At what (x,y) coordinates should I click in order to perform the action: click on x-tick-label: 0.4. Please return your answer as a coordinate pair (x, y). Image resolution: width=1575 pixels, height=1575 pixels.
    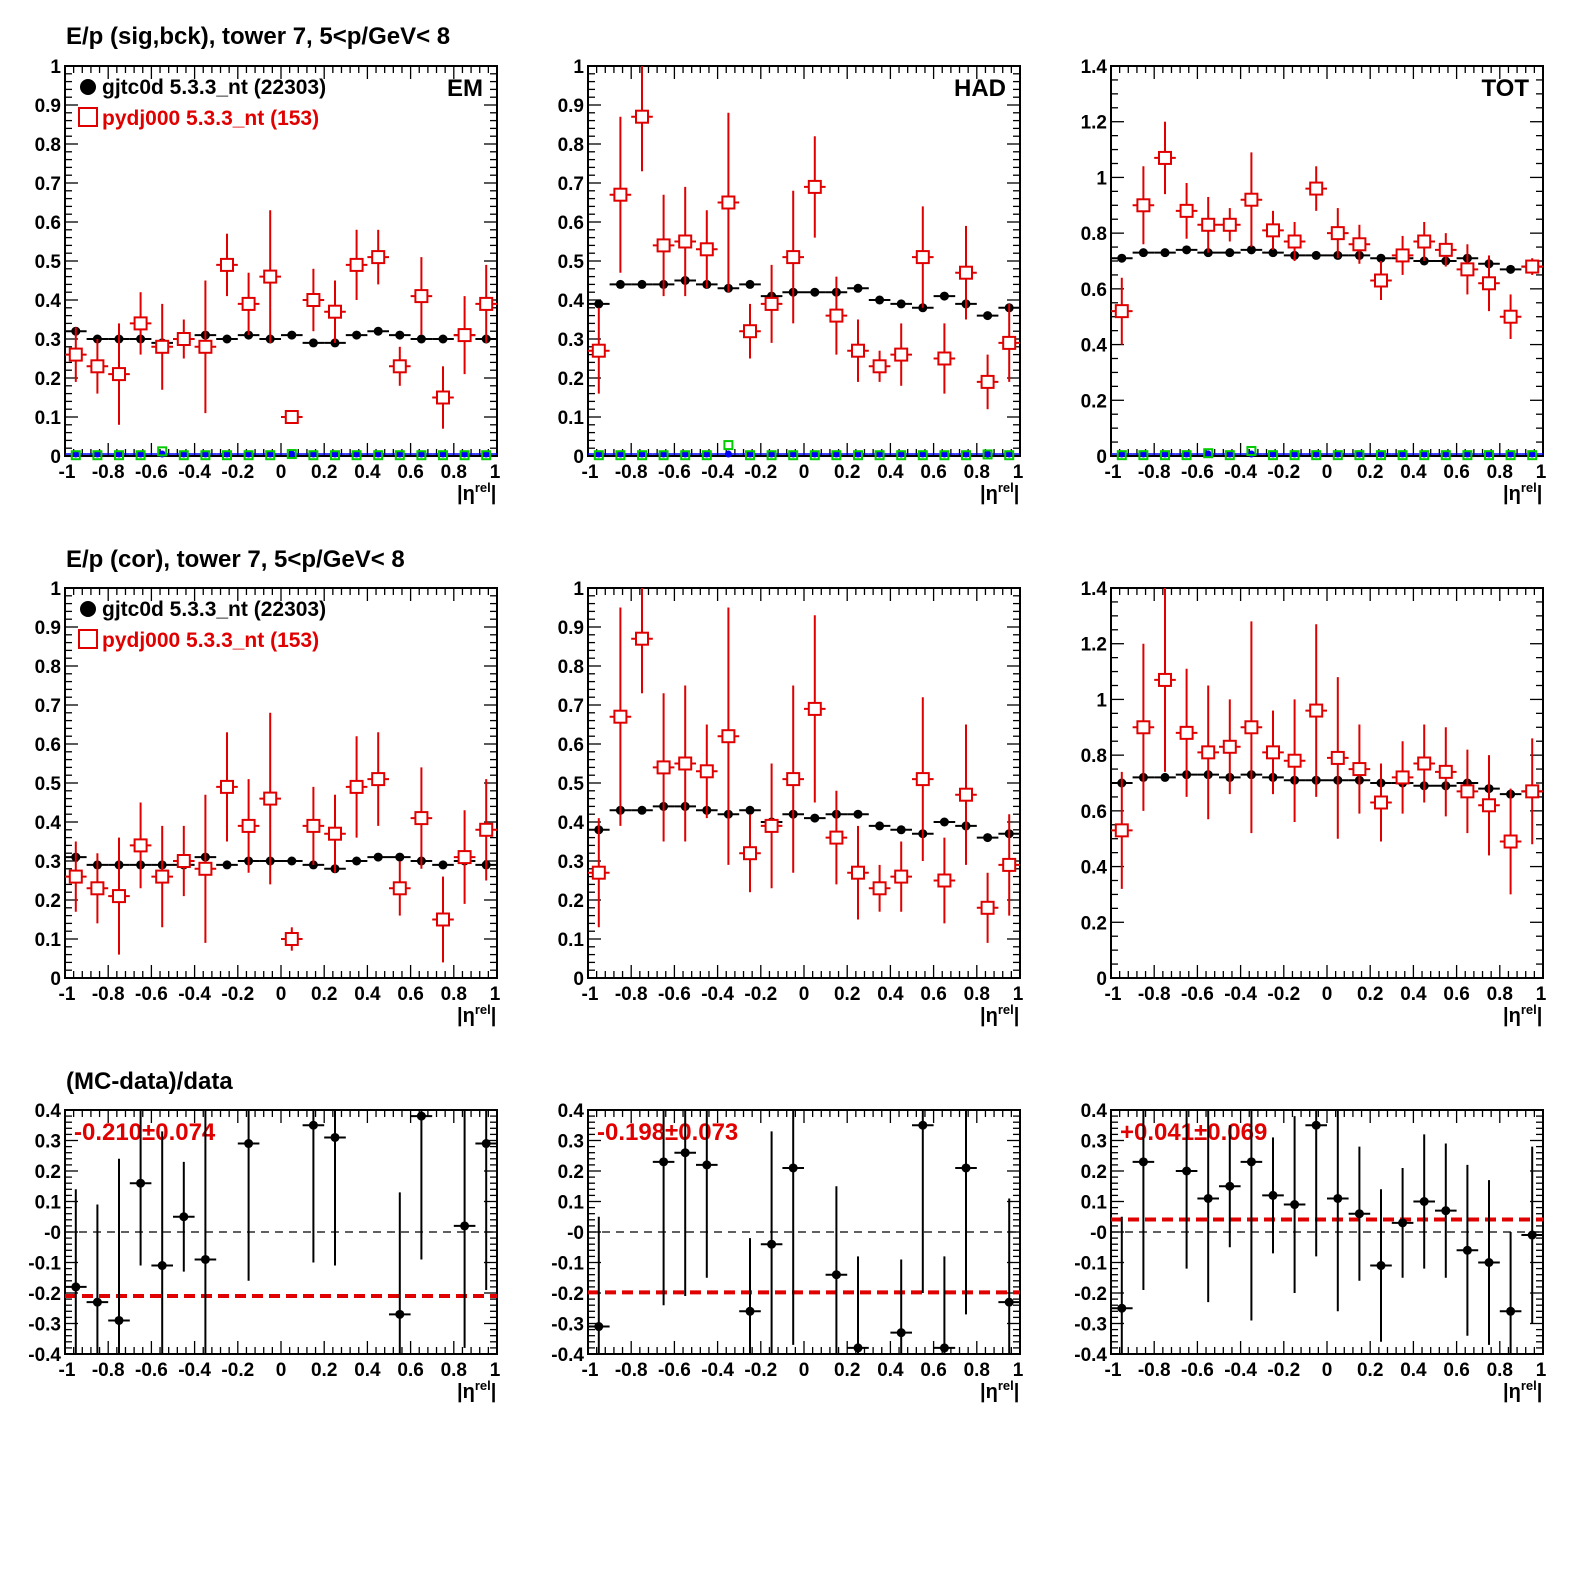
    Looking at the image, I should click on (890, 994).